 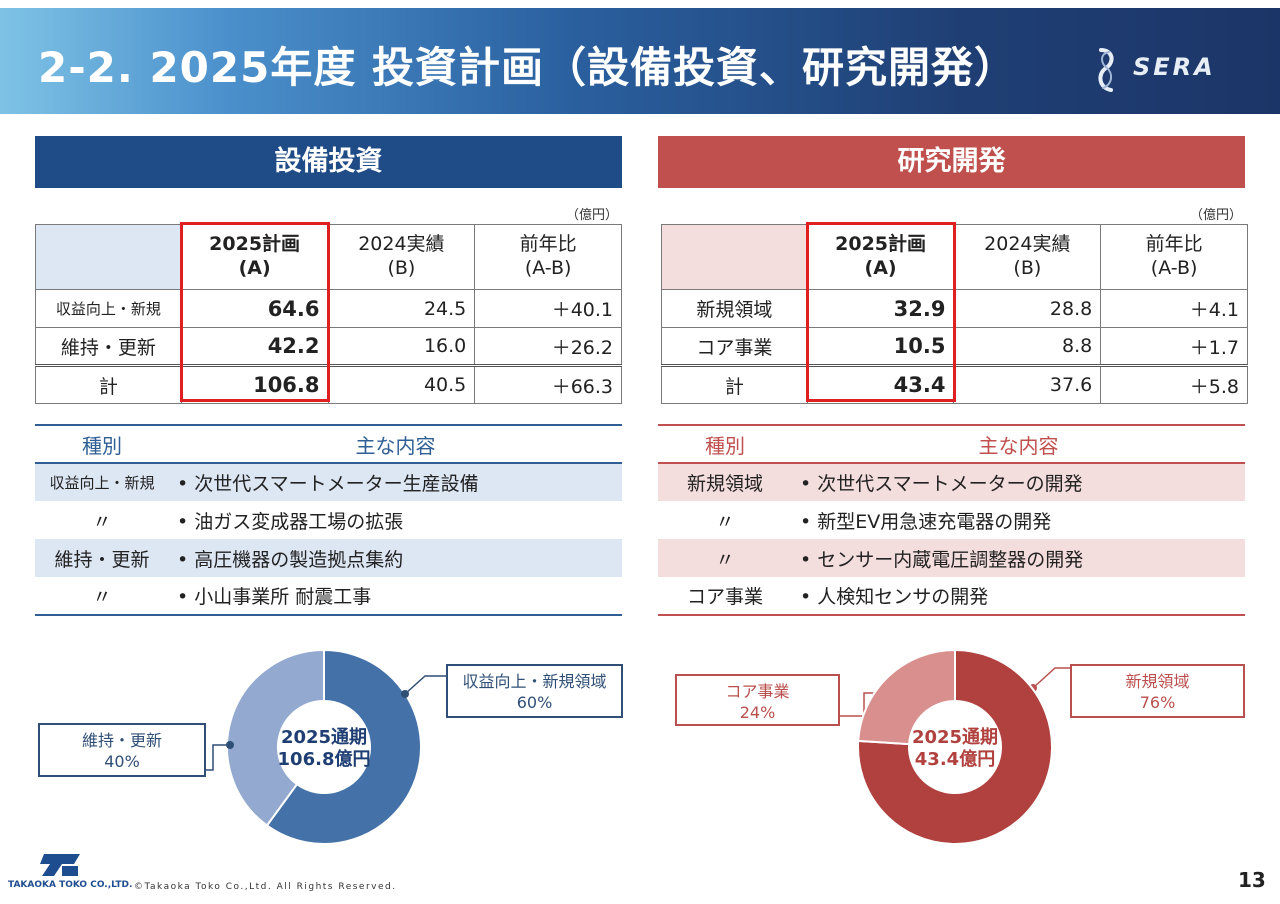 What do you see at coordinates (102, 482) in the screenshot?
I see `item-type: 収益向上・新規` at bounding box center [102, 482].